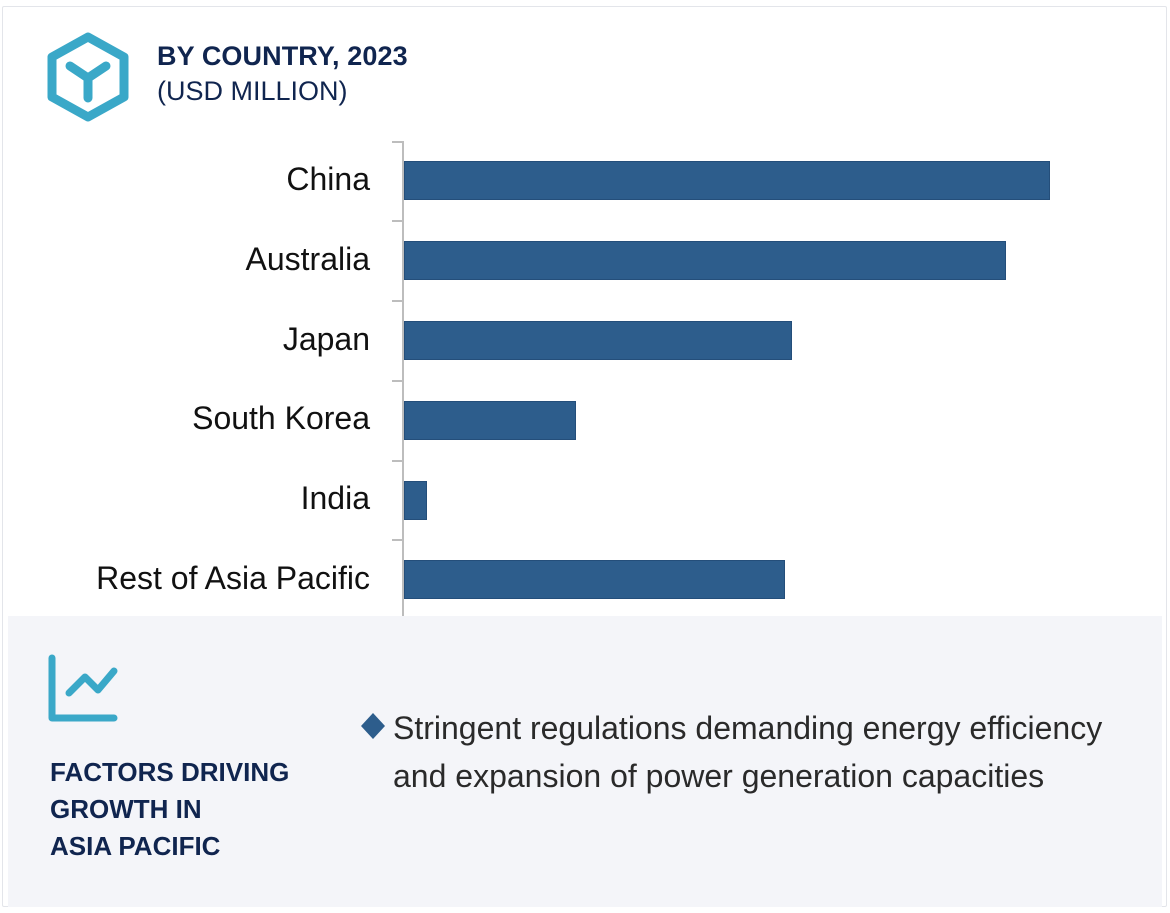  Describe the element at coordinates (705, 260) in the screenshot. I see `bar-australia` at that location.